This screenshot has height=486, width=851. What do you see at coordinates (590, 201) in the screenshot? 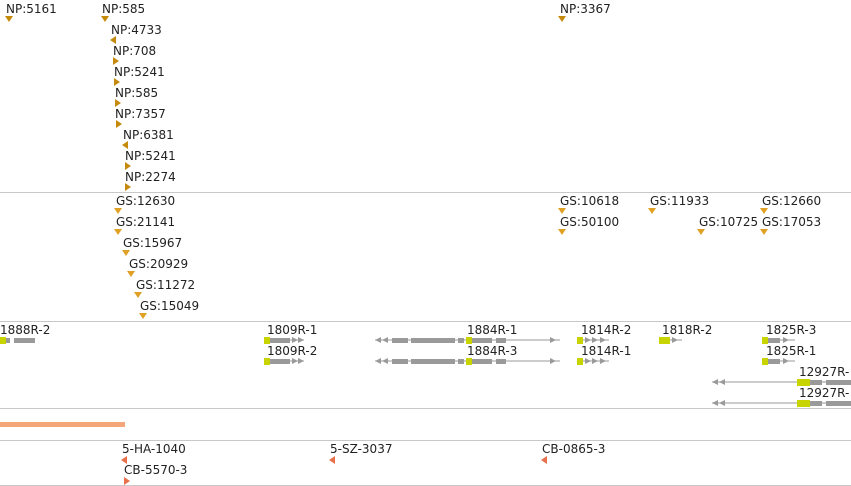
I see `gs-label: GS:10618` at bounding box center [590, 201].